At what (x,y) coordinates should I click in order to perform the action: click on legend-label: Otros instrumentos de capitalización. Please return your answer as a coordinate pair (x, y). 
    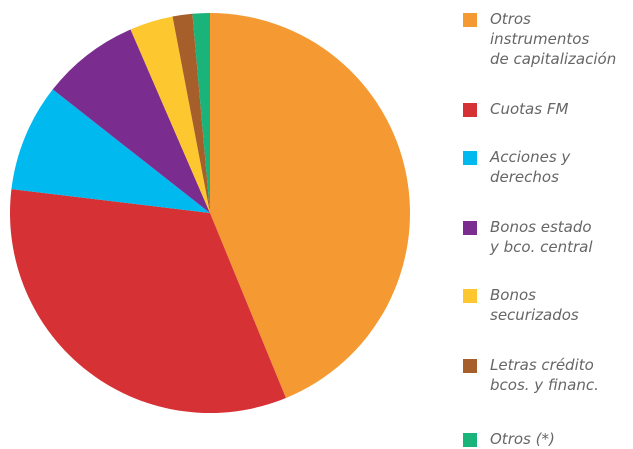
    Looking at the image, I should click on (553, 39).